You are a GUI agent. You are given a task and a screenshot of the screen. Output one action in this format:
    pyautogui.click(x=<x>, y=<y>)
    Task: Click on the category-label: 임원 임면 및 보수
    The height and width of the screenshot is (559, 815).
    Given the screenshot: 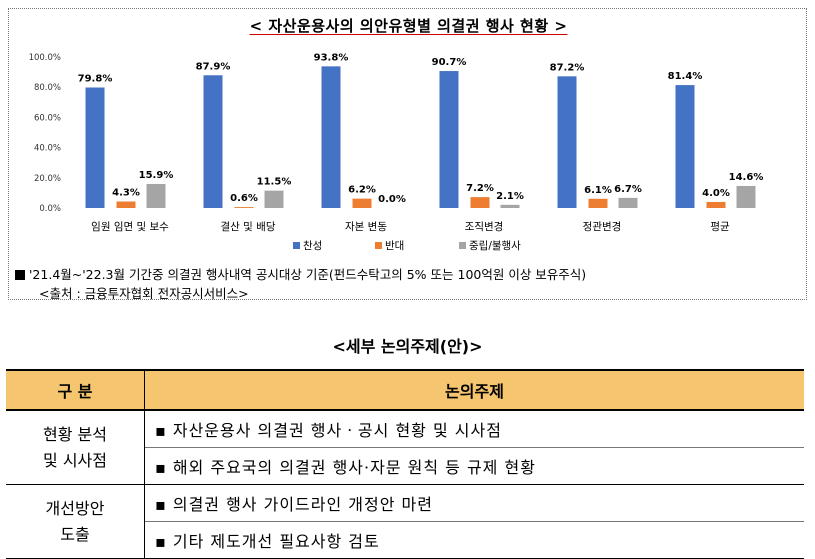 What is the action you would take?
    pyautogui.click(x=130, y=226)
    